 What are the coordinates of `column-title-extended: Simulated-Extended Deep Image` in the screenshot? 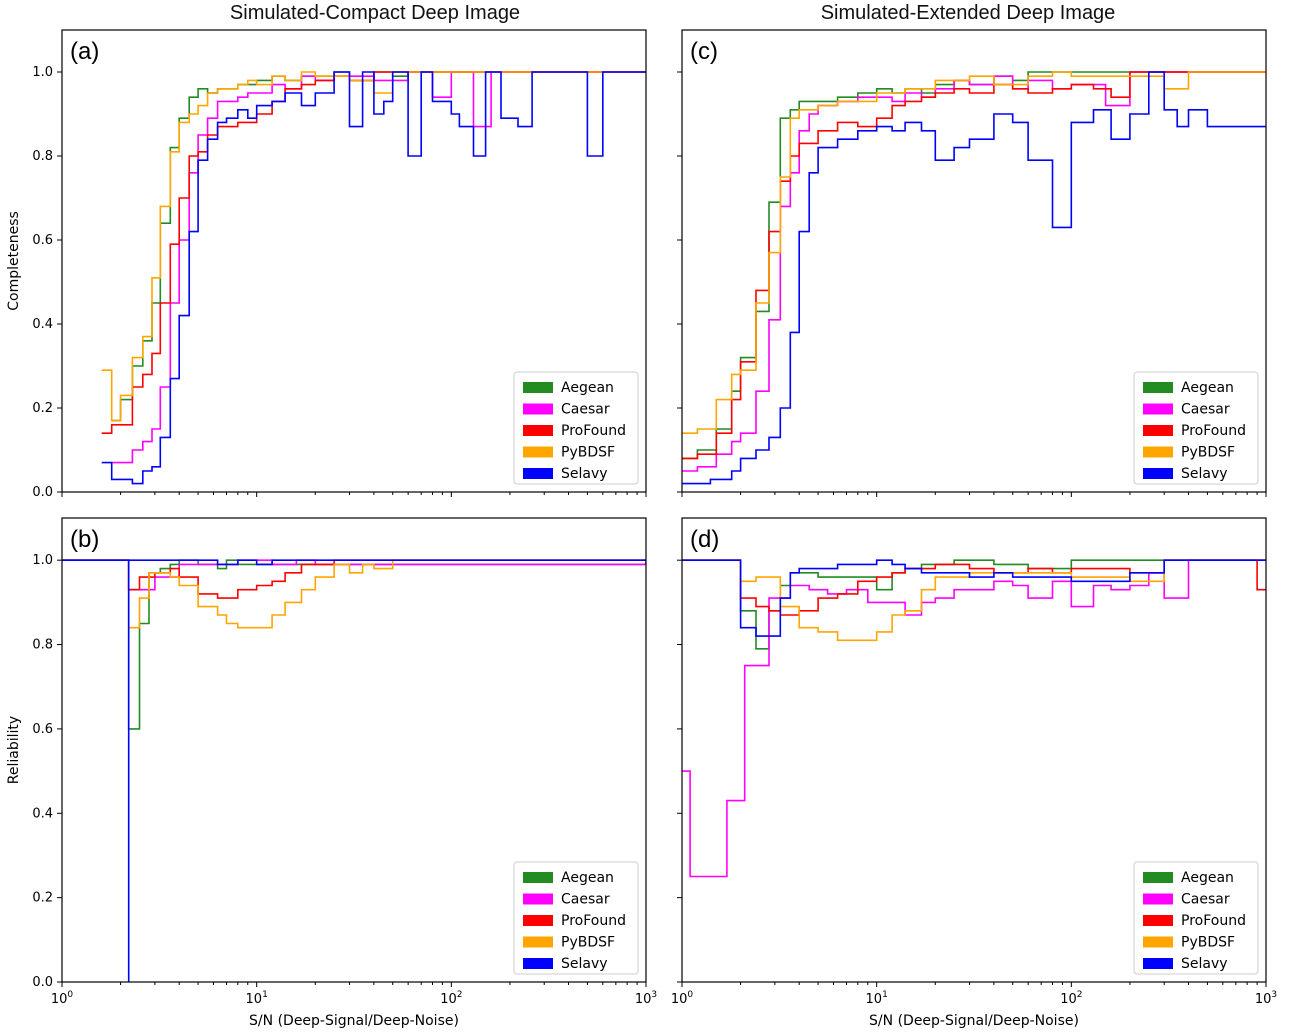 It's located at (968, 13).